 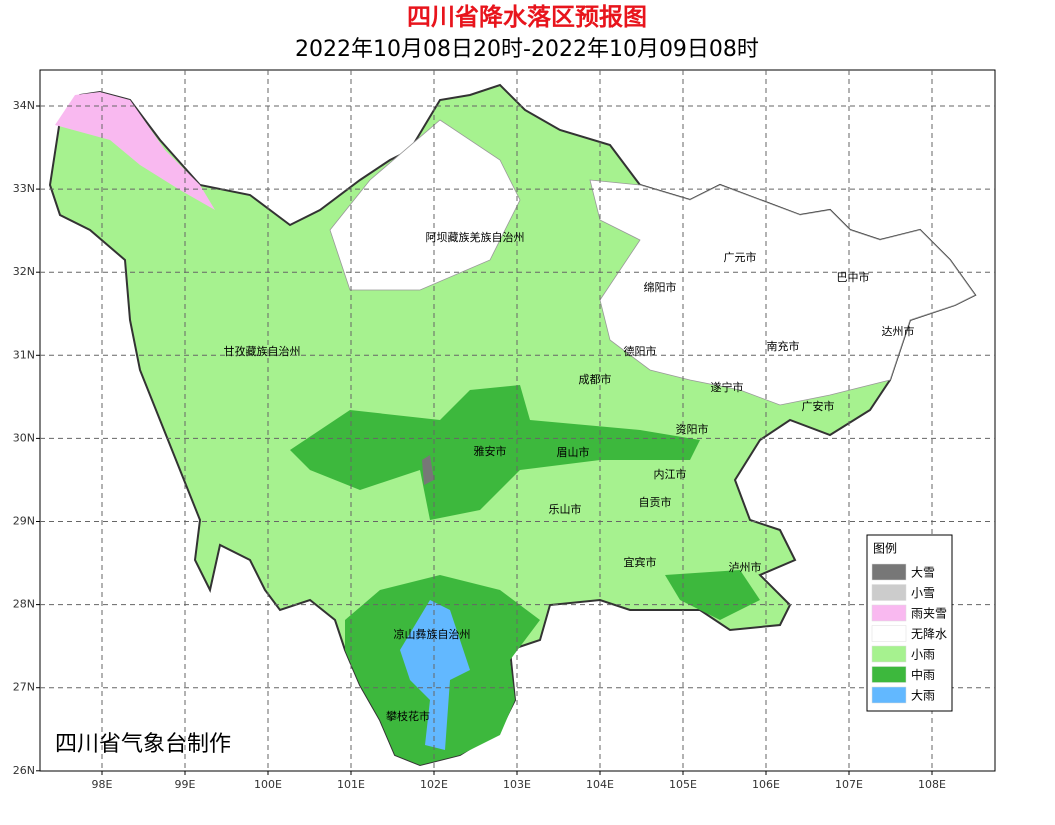 What do you see at coordinates (24, 604) in the screenshot?
I see `y-tick-label: 28N` at bounding box center [24, 604].